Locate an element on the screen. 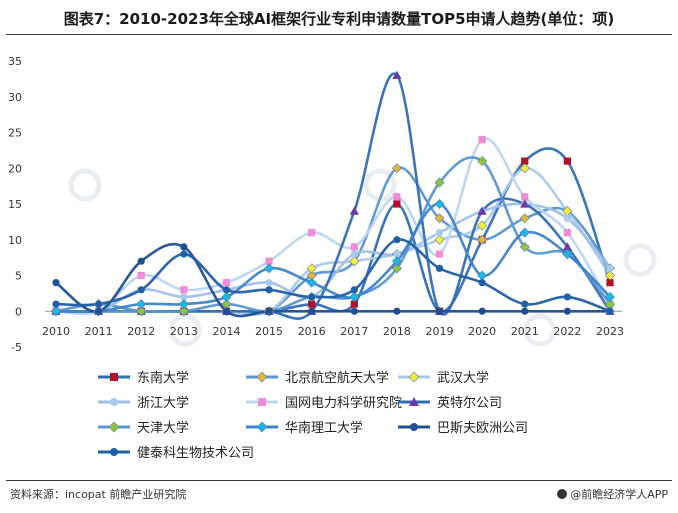 This screenshot has width=678, height=513. legend-item: 英特尔公司 is located at coordinates (450, 403).